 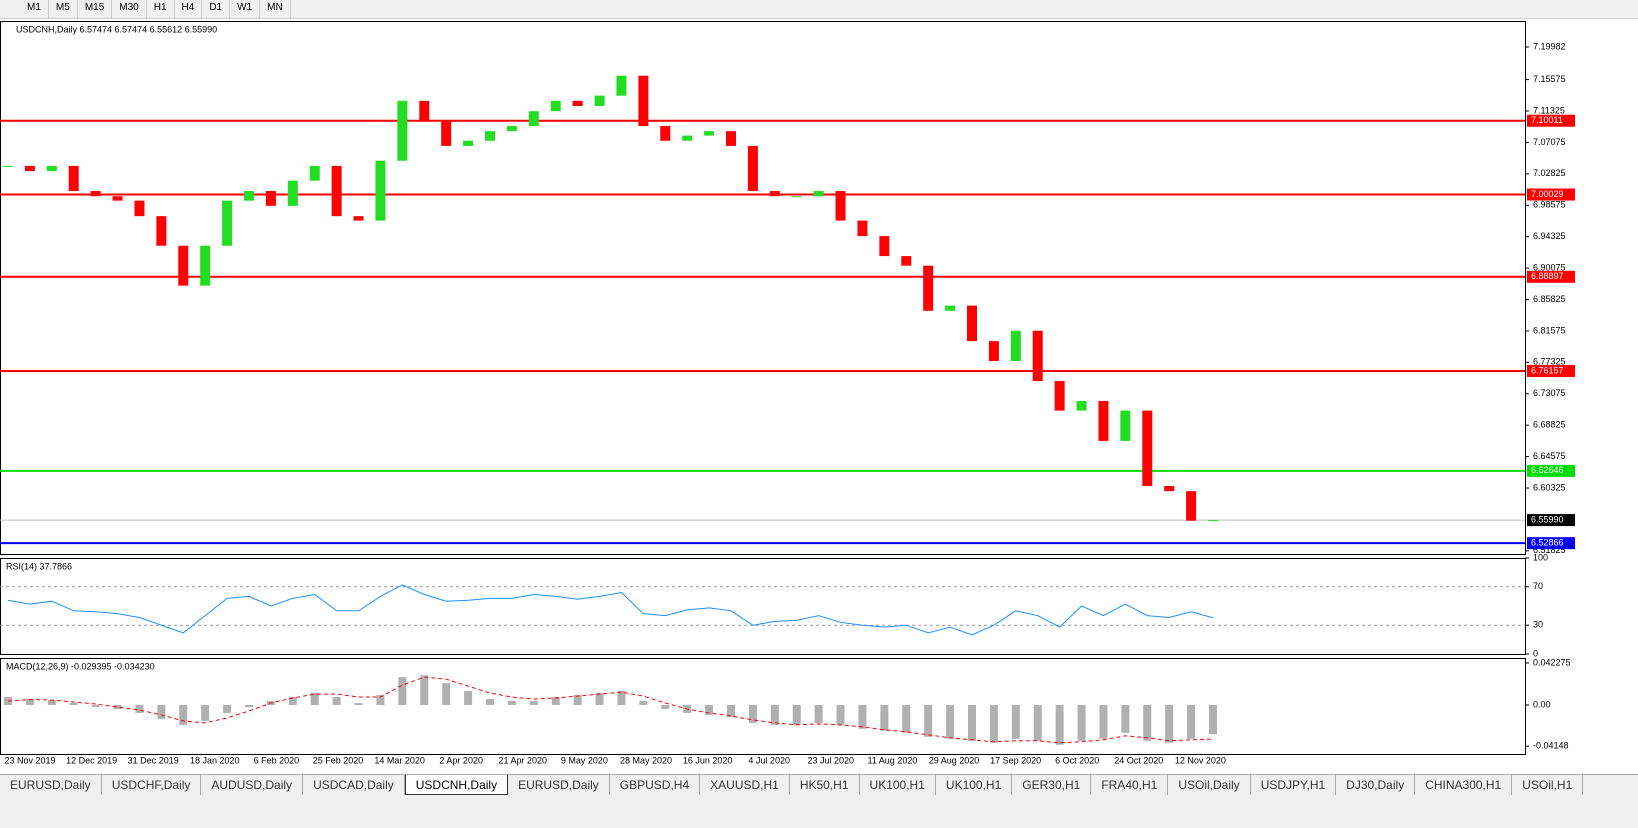 What do you see at coordinates (1547, 519) in the screenshot?
I see `current-price-label: 6.55990` at bounding box center [1547, 519].